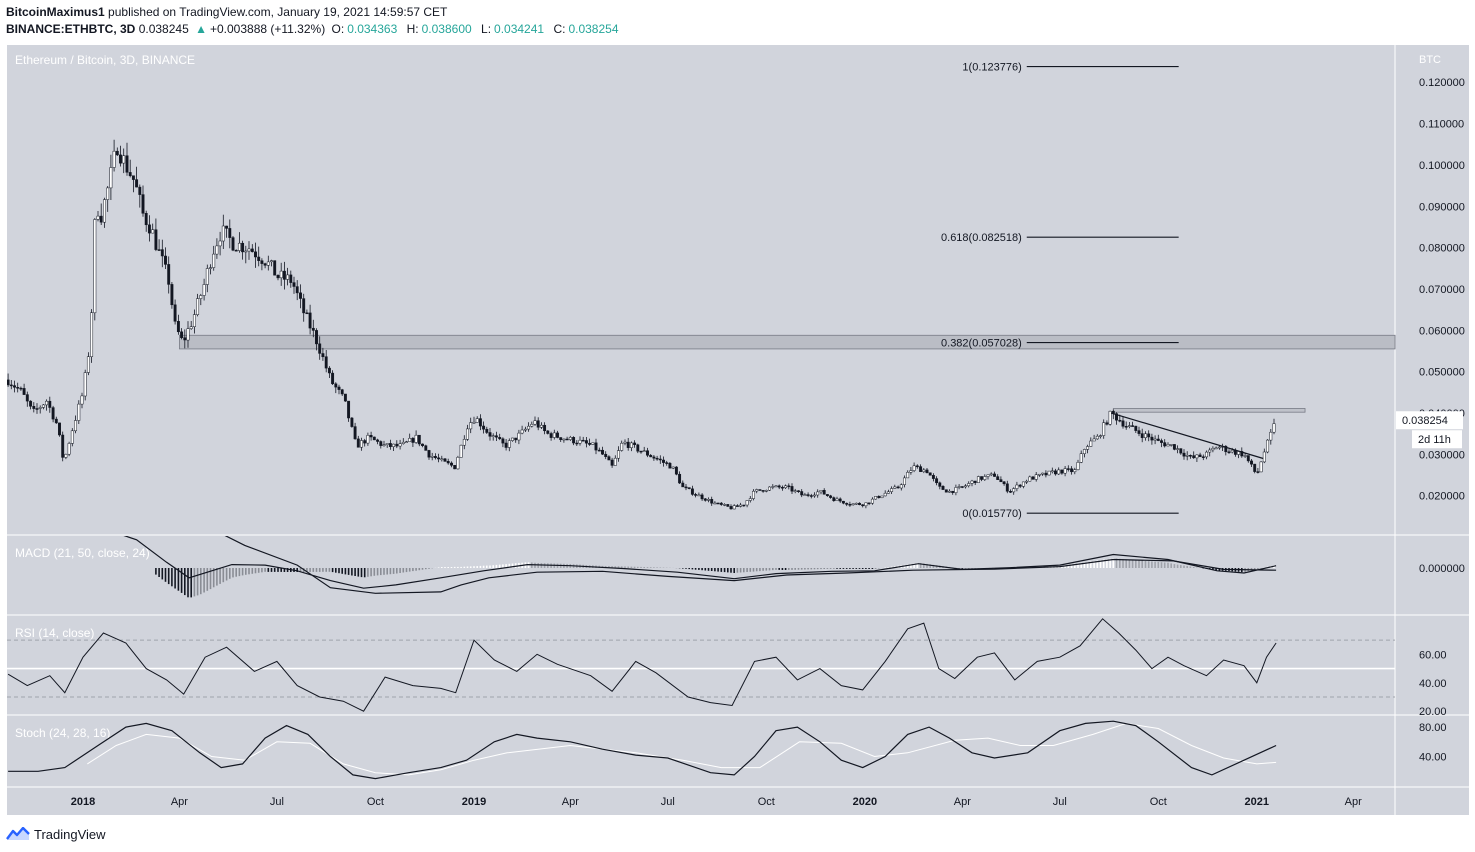 The height and width of the screenshot is (852, 1475). I want to click on author-name: BitcoinMaximus1, so click(55, 12).